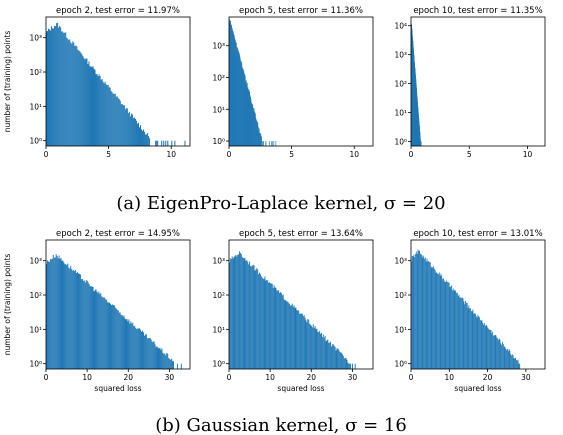 The image size is (563, 435). What do you see at coordinates (478, 81) in the screenshot?
I see `axes-frame` at bounding box center [478, 81].